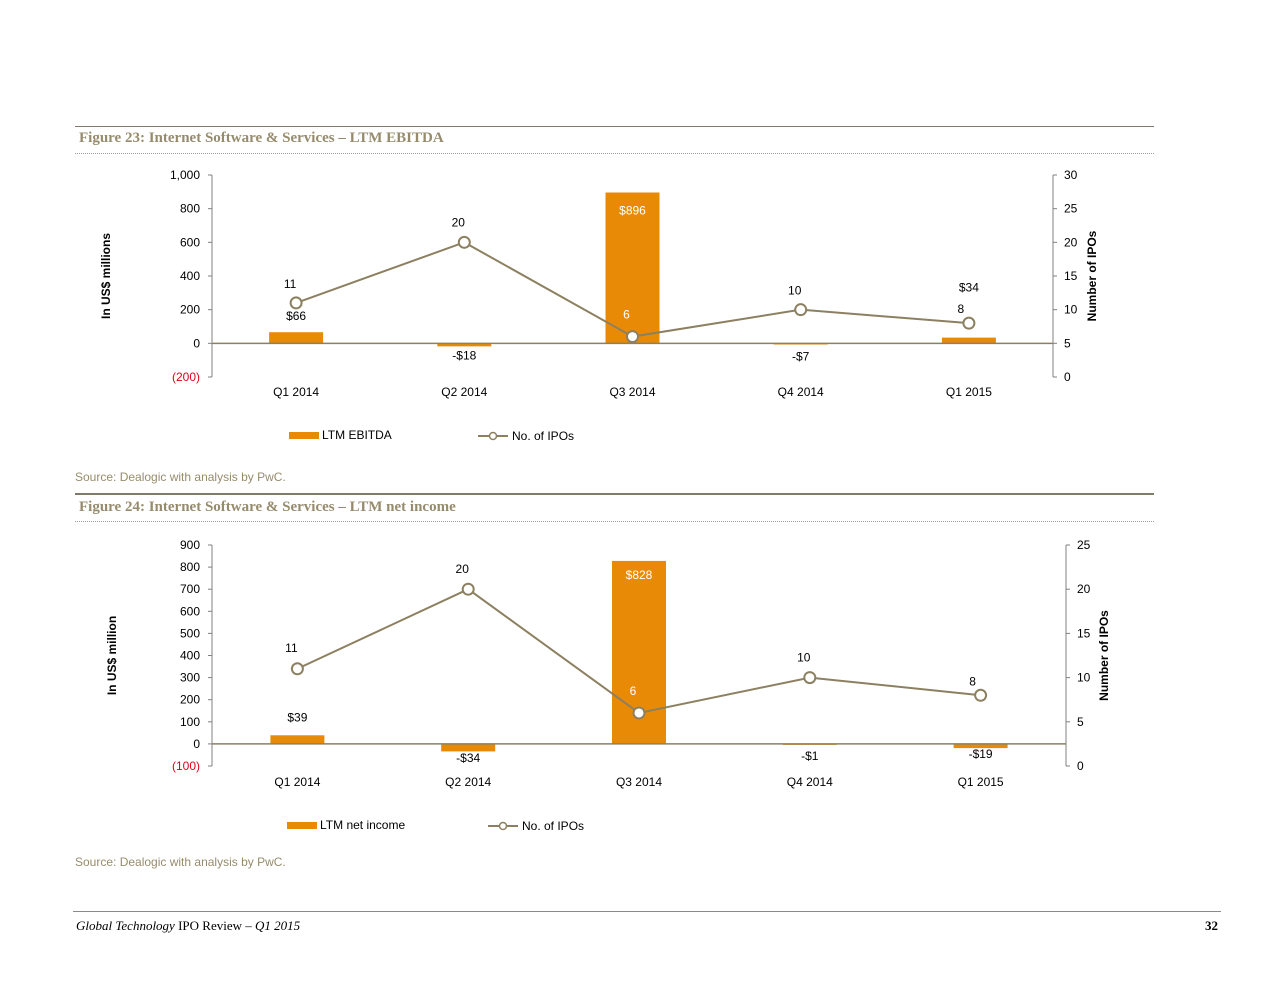  I want to click on legend-bar-label: LTM EBITDA, so click(357, 435).